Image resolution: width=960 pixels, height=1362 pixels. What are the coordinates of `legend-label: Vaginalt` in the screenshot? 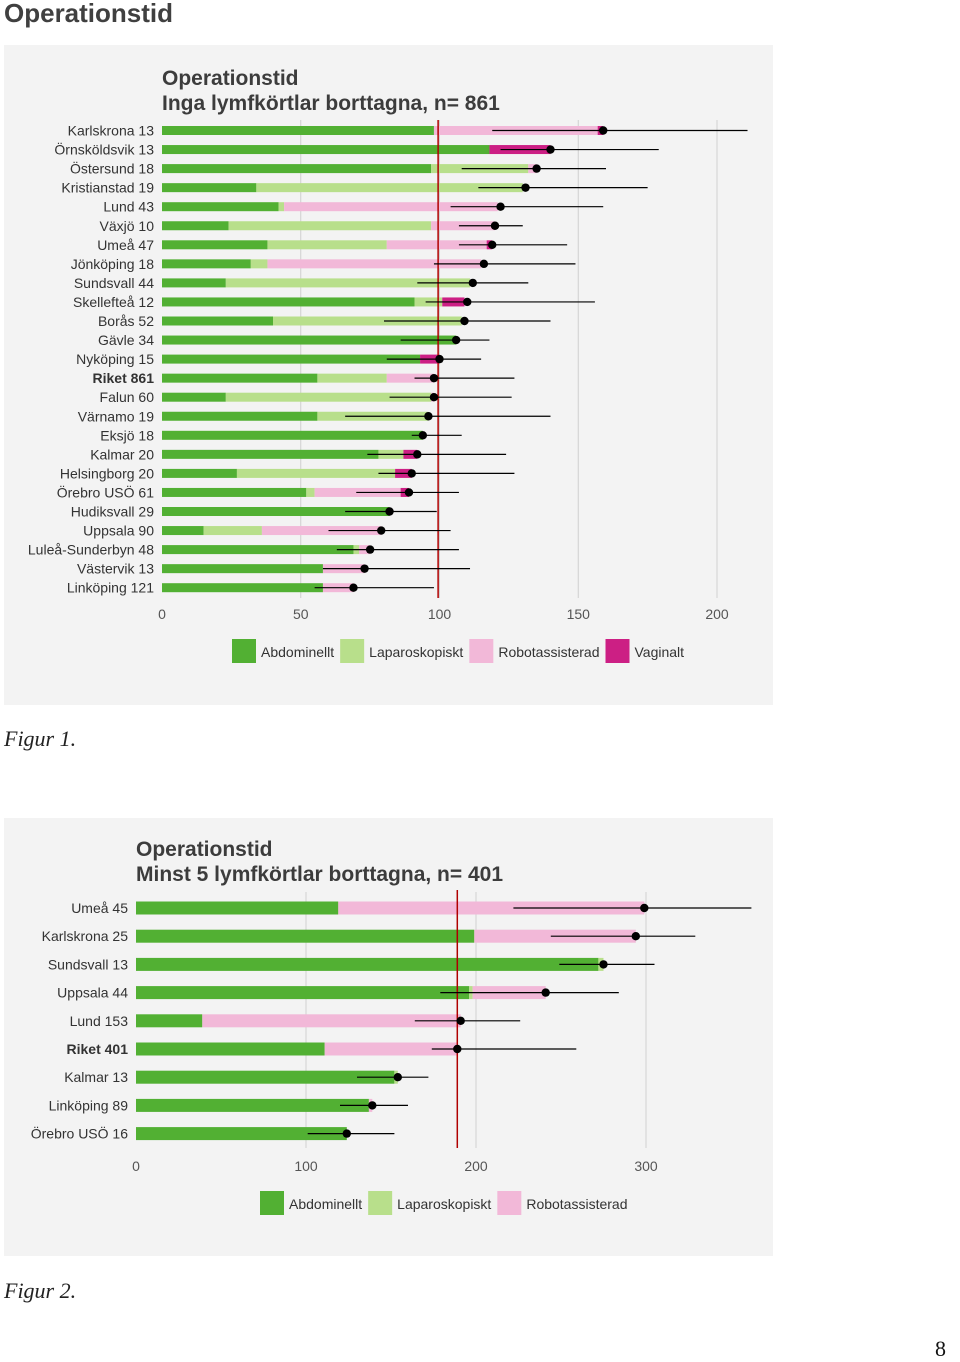 It's located at (660, 652).